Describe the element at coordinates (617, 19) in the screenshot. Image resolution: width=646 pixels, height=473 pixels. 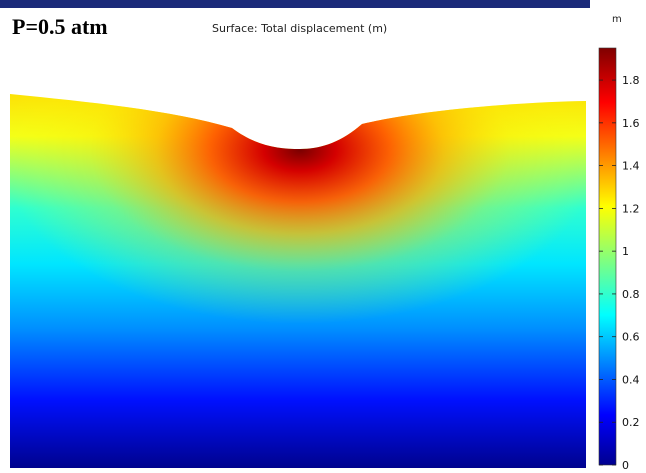
I see `colorbar-unit-label: m` at that location.